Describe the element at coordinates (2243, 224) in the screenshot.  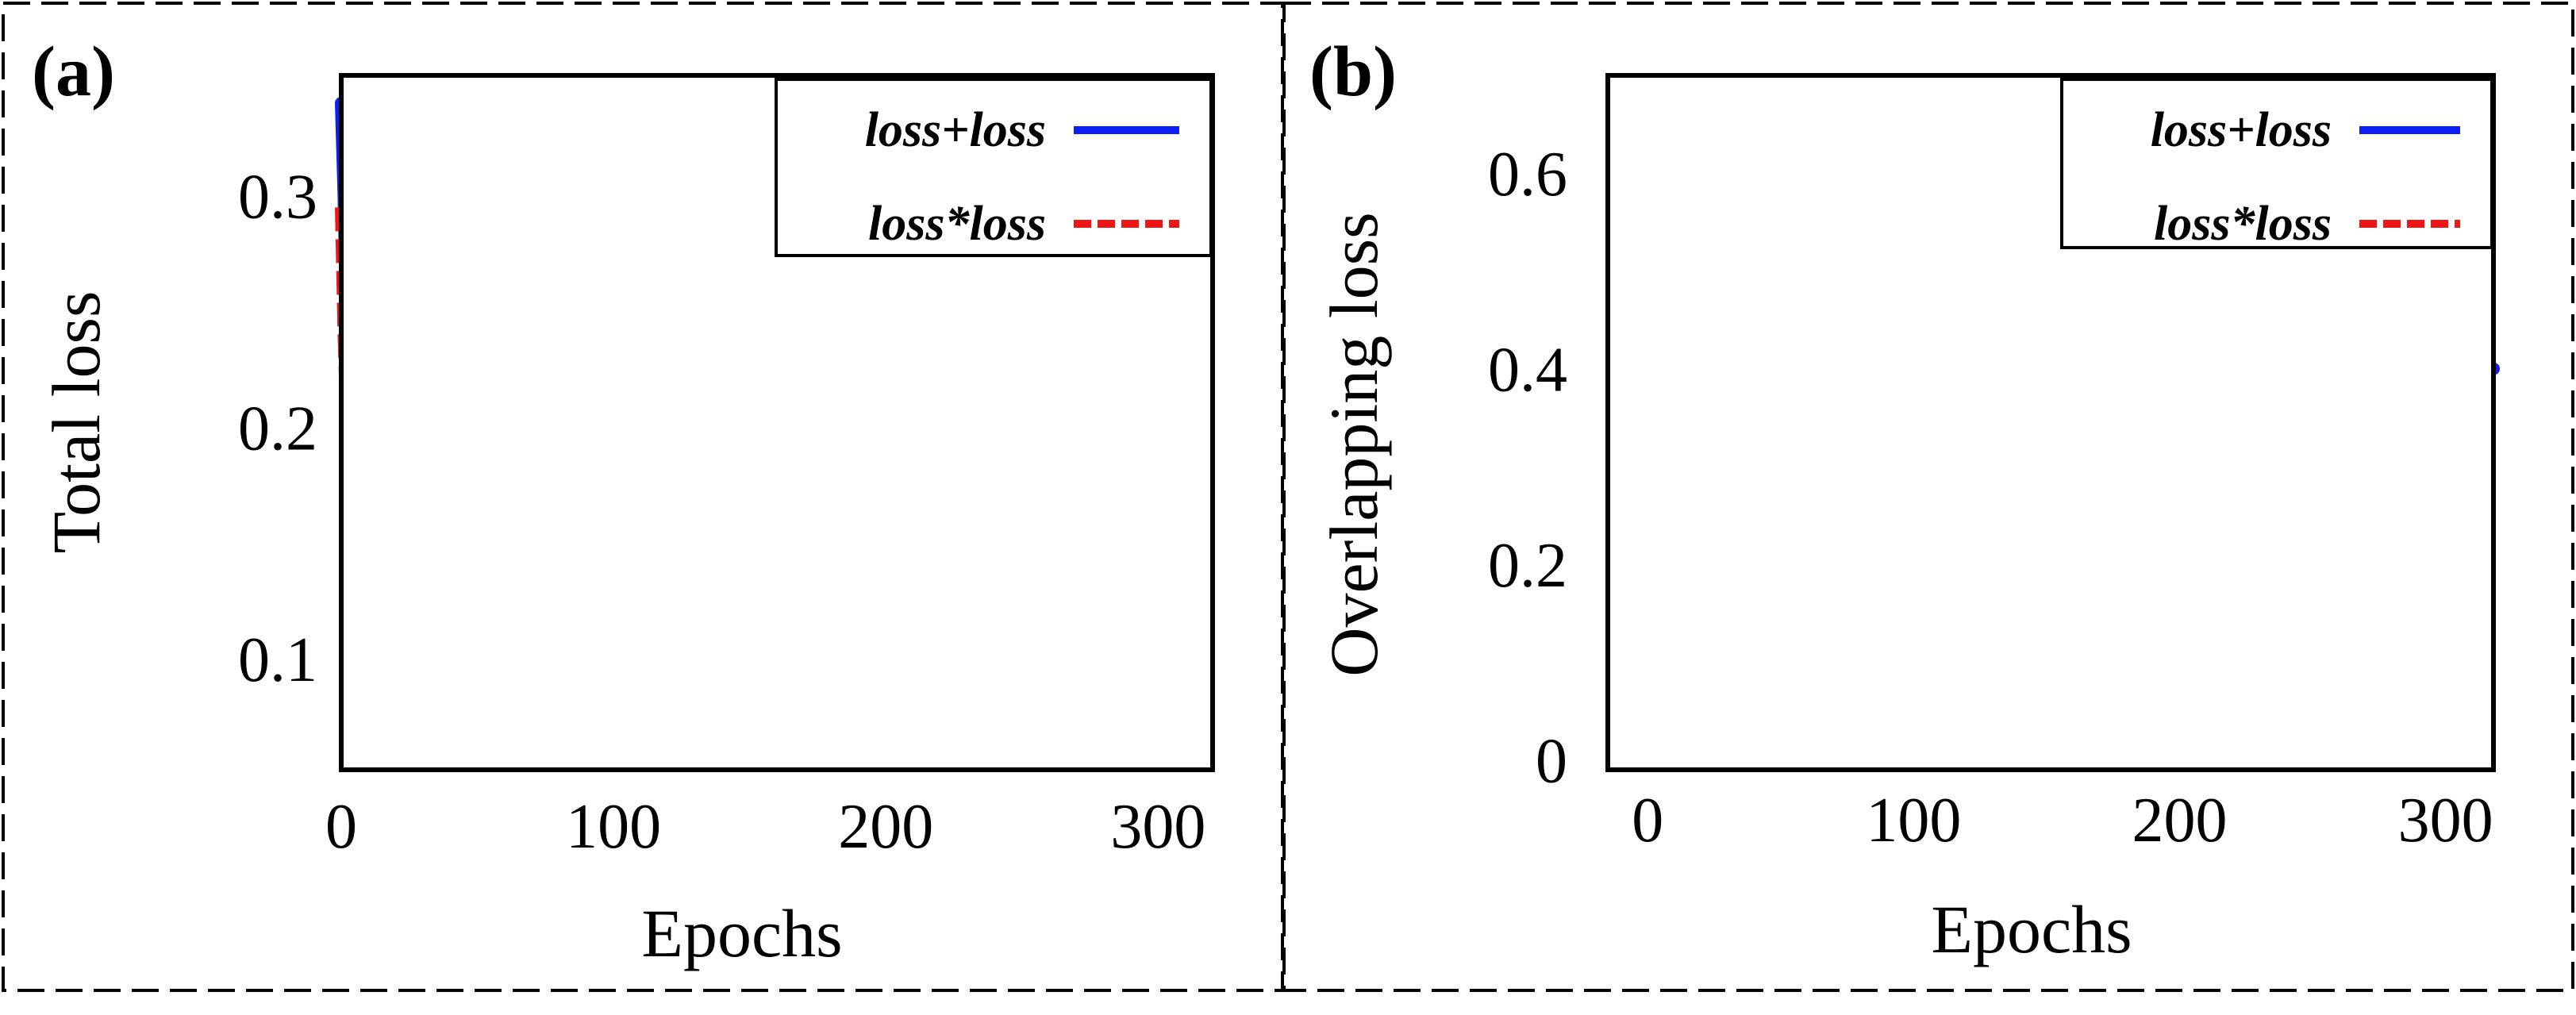
I see `panel-b-legend-label-product: loss*loss` at that location.